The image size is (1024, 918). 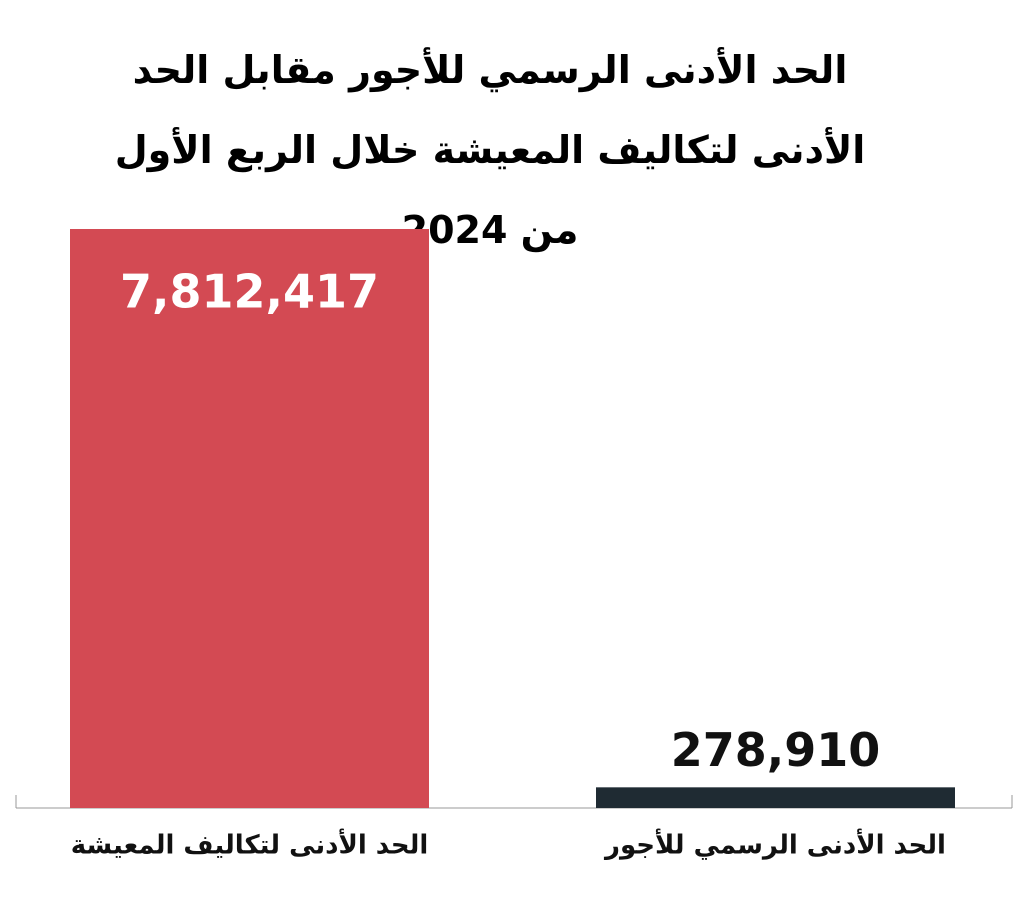 I want to click on value-label: 7,812,417, so click(x=249, y=292).